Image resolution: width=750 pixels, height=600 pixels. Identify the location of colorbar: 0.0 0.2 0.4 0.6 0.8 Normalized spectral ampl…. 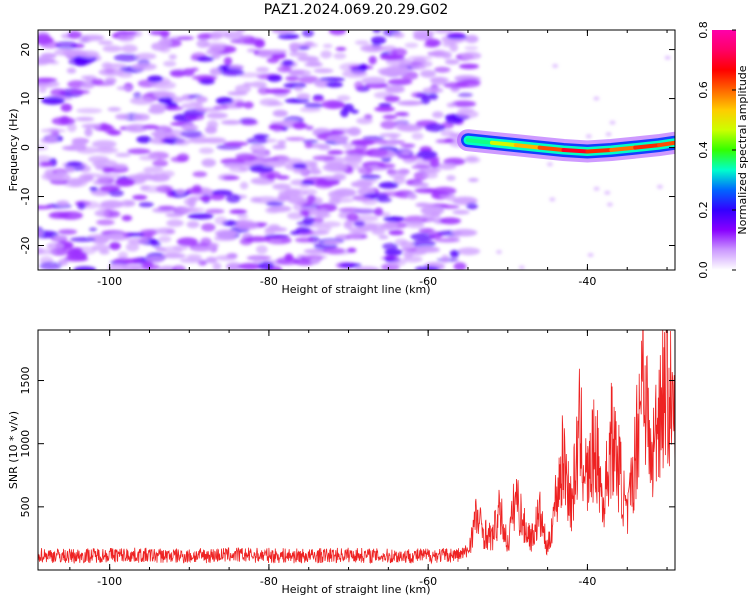
(723, 150).